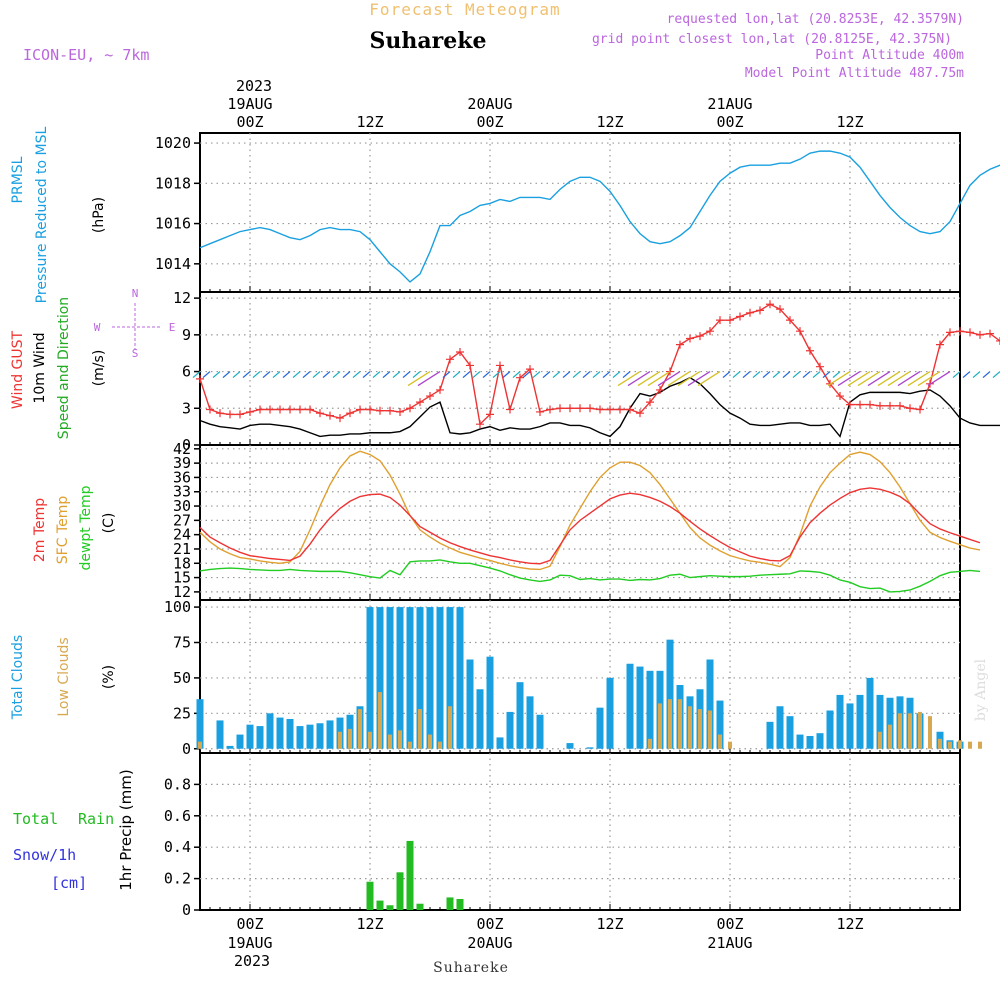 Image resolution: width=1000 pixels, height=1000 pixels. What do you see at coordinates (182, 463) in the screenshot?
I see `y-tick-label: 39` at bounding box center [182, 463].